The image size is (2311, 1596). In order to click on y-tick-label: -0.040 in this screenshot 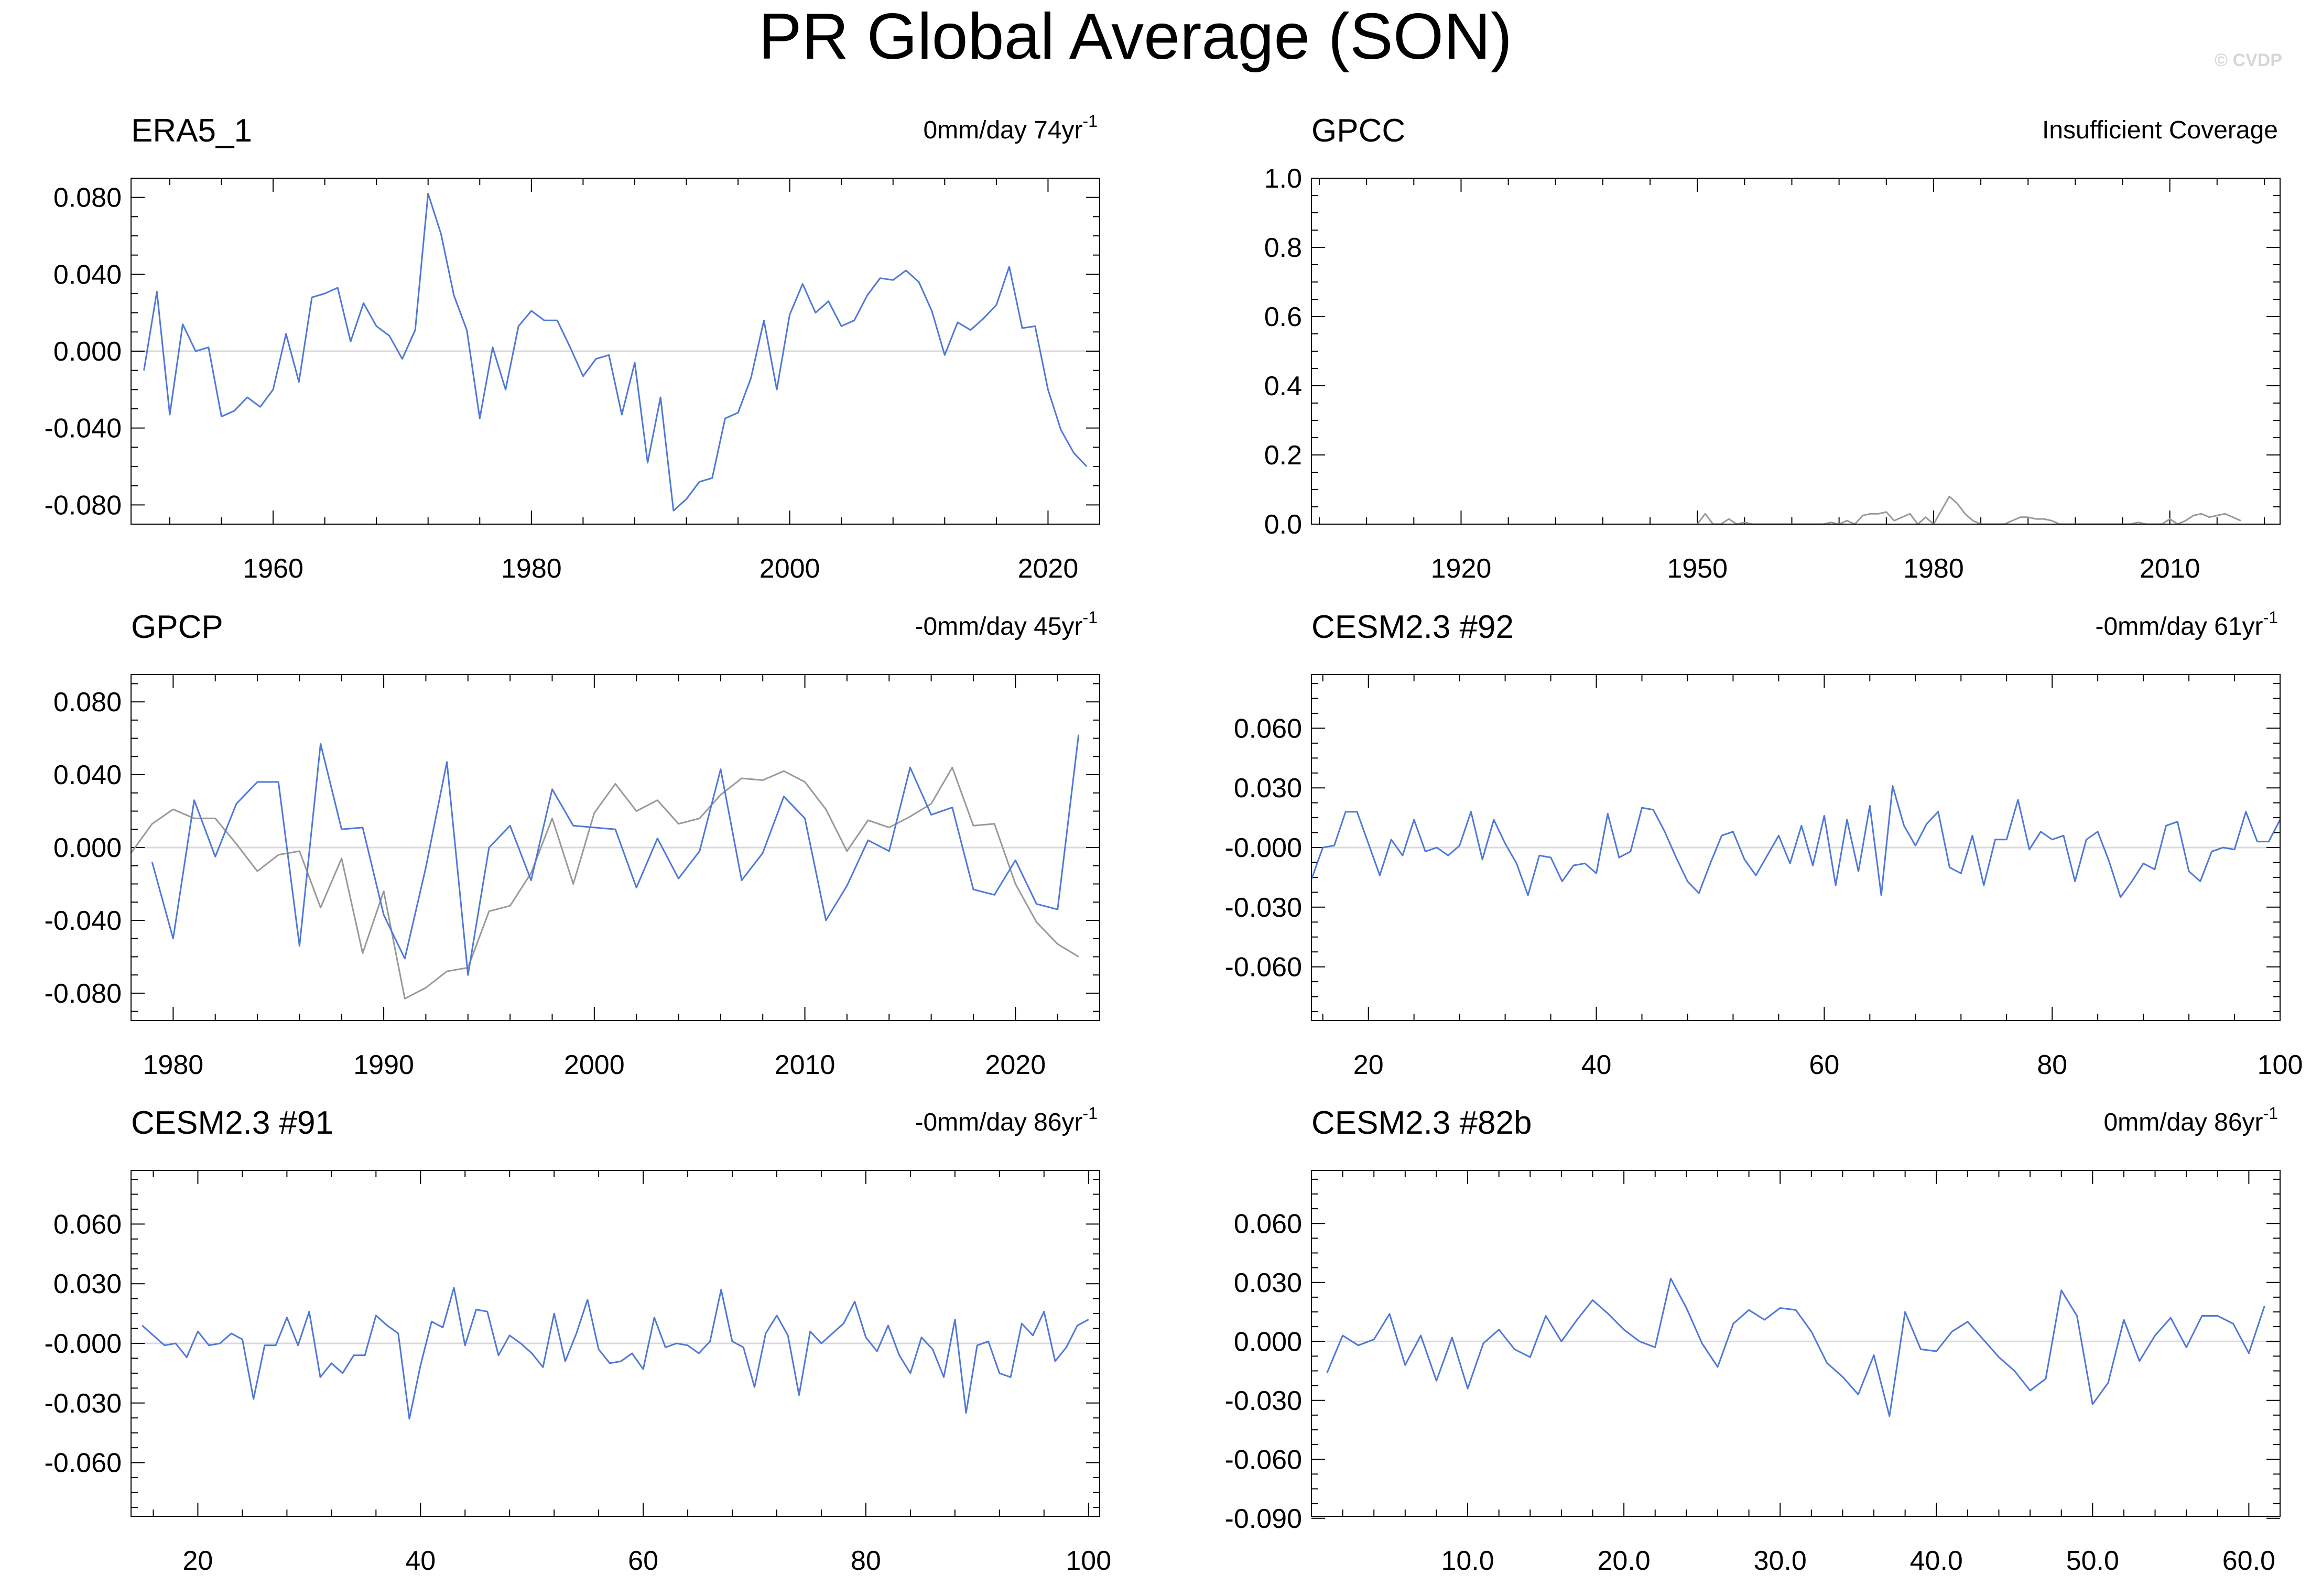, I will do `click(84, 921)`.